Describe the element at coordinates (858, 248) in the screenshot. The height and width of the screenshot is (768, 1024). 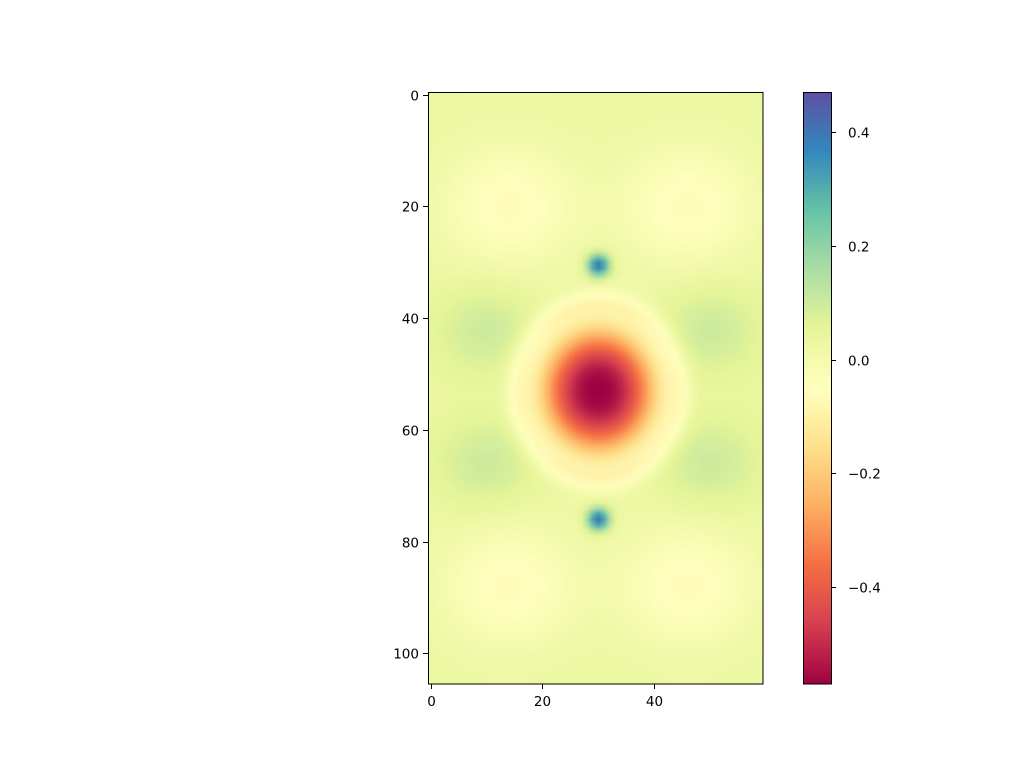
I see `colorbar-tick-label: 0.2` at that location.